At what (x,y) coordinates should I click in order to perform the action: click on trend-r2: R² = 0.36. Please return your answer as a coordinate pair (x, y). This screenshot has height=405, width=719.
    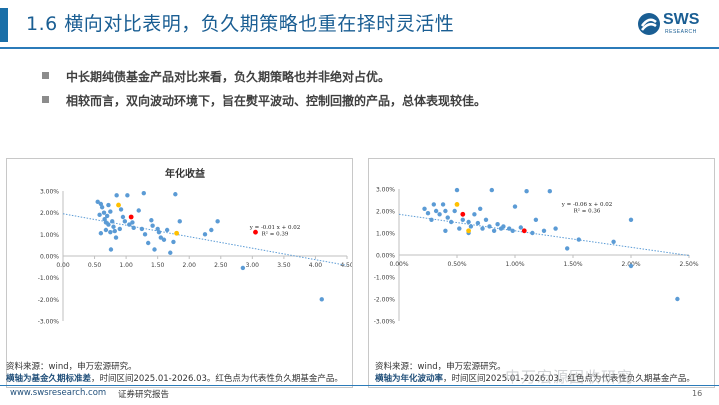
    Looking at the image, I should click on (587, 211).